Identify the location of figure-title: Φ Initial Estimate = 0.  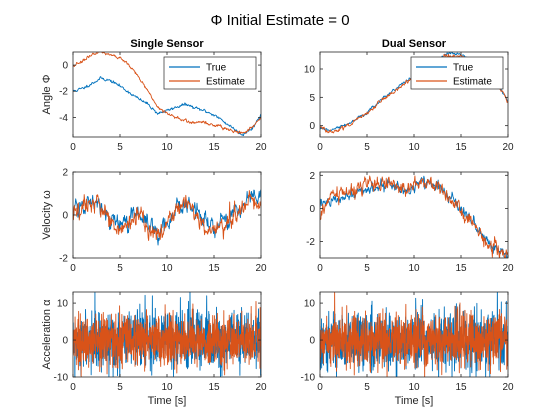
(279, 20).